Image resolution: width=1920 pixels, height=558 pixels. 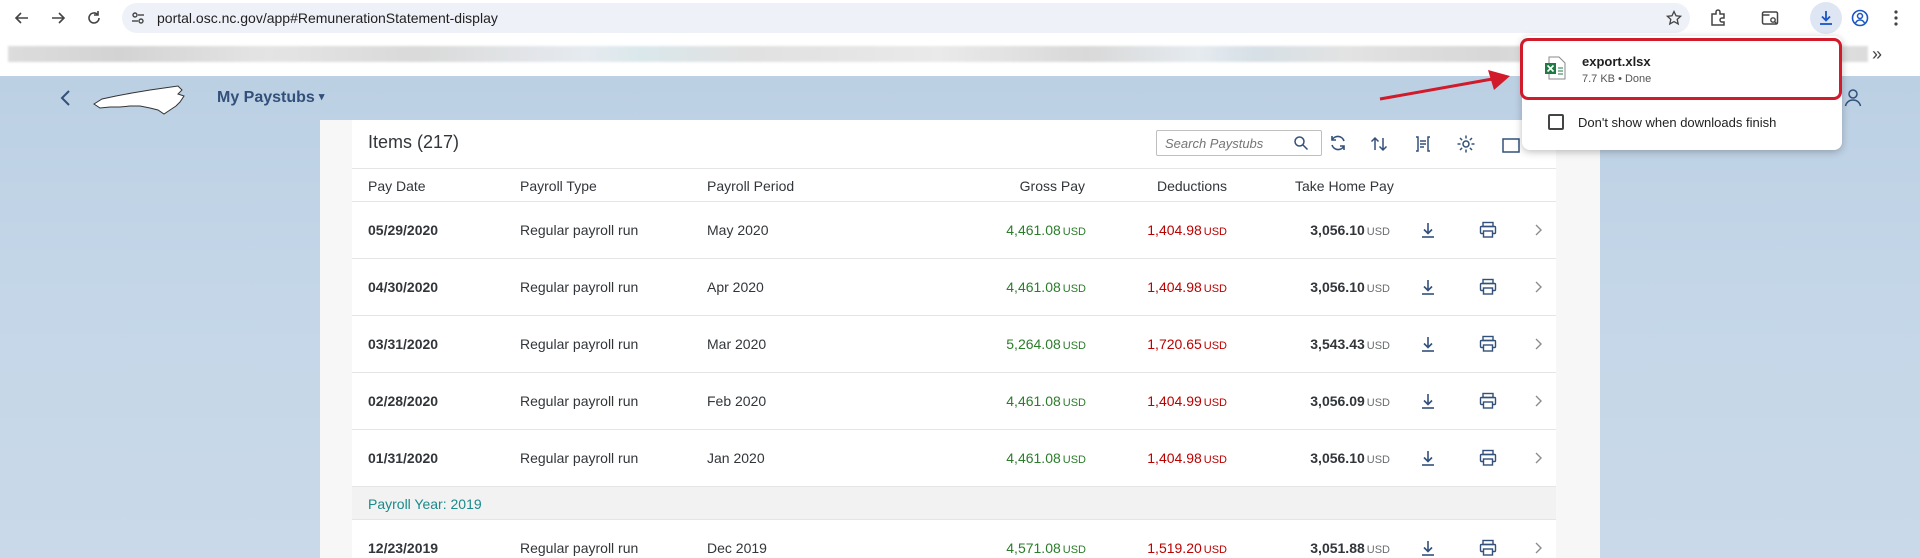 What do you see at coordinates (954, 503) in the screenshot?
I see `group-header-row: Payroll Year: 2019` at bounding box center [954, 503].